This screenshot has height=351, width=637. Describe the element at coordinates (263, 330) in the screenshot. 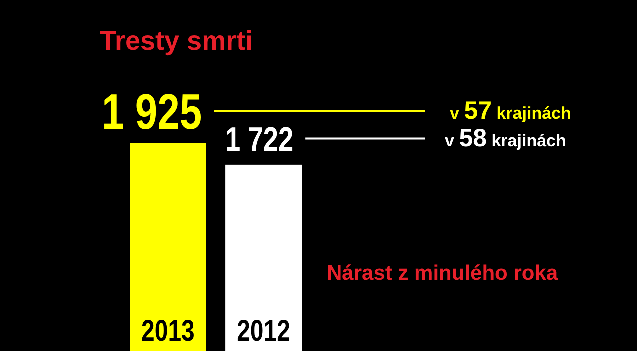

I see `x-tick-label: 2012` at that location.